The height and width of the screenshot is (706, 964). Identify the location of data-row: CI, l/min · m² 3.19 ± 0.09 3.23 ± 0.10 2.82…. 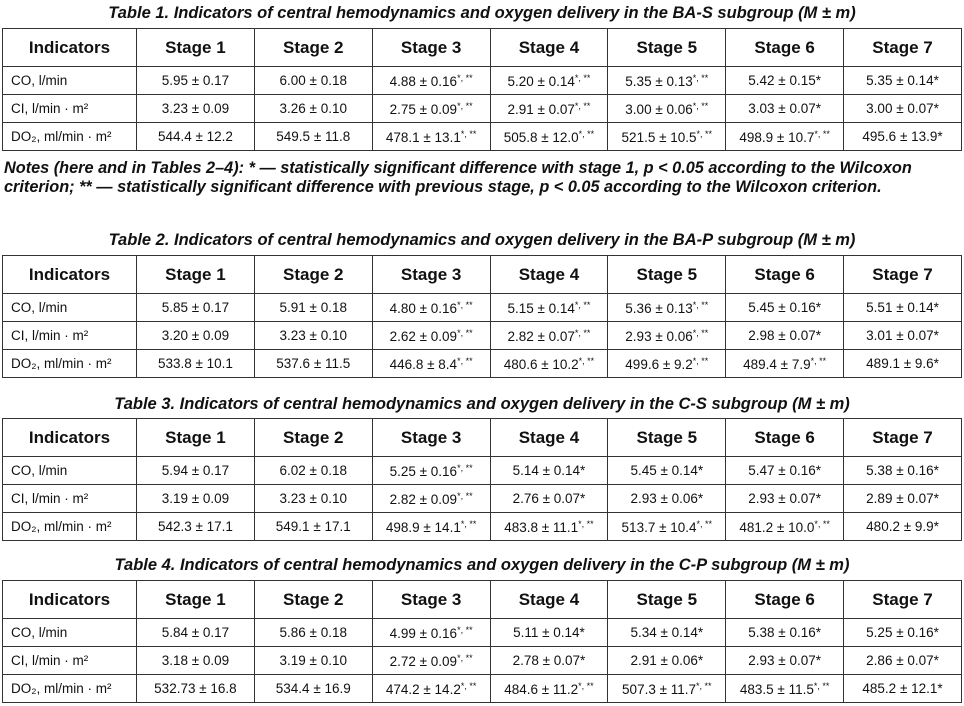
(482, 498).